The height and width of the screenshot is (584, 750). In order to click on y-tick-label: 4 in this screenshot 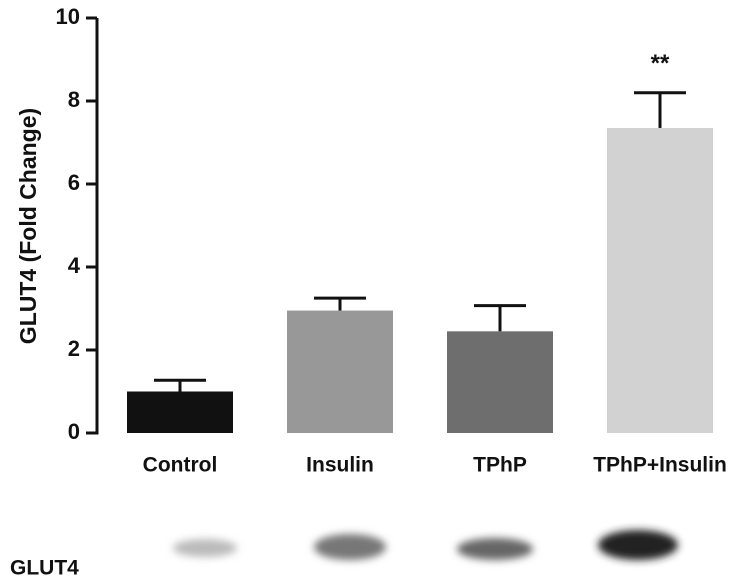, I will do `click(74, 265)`.